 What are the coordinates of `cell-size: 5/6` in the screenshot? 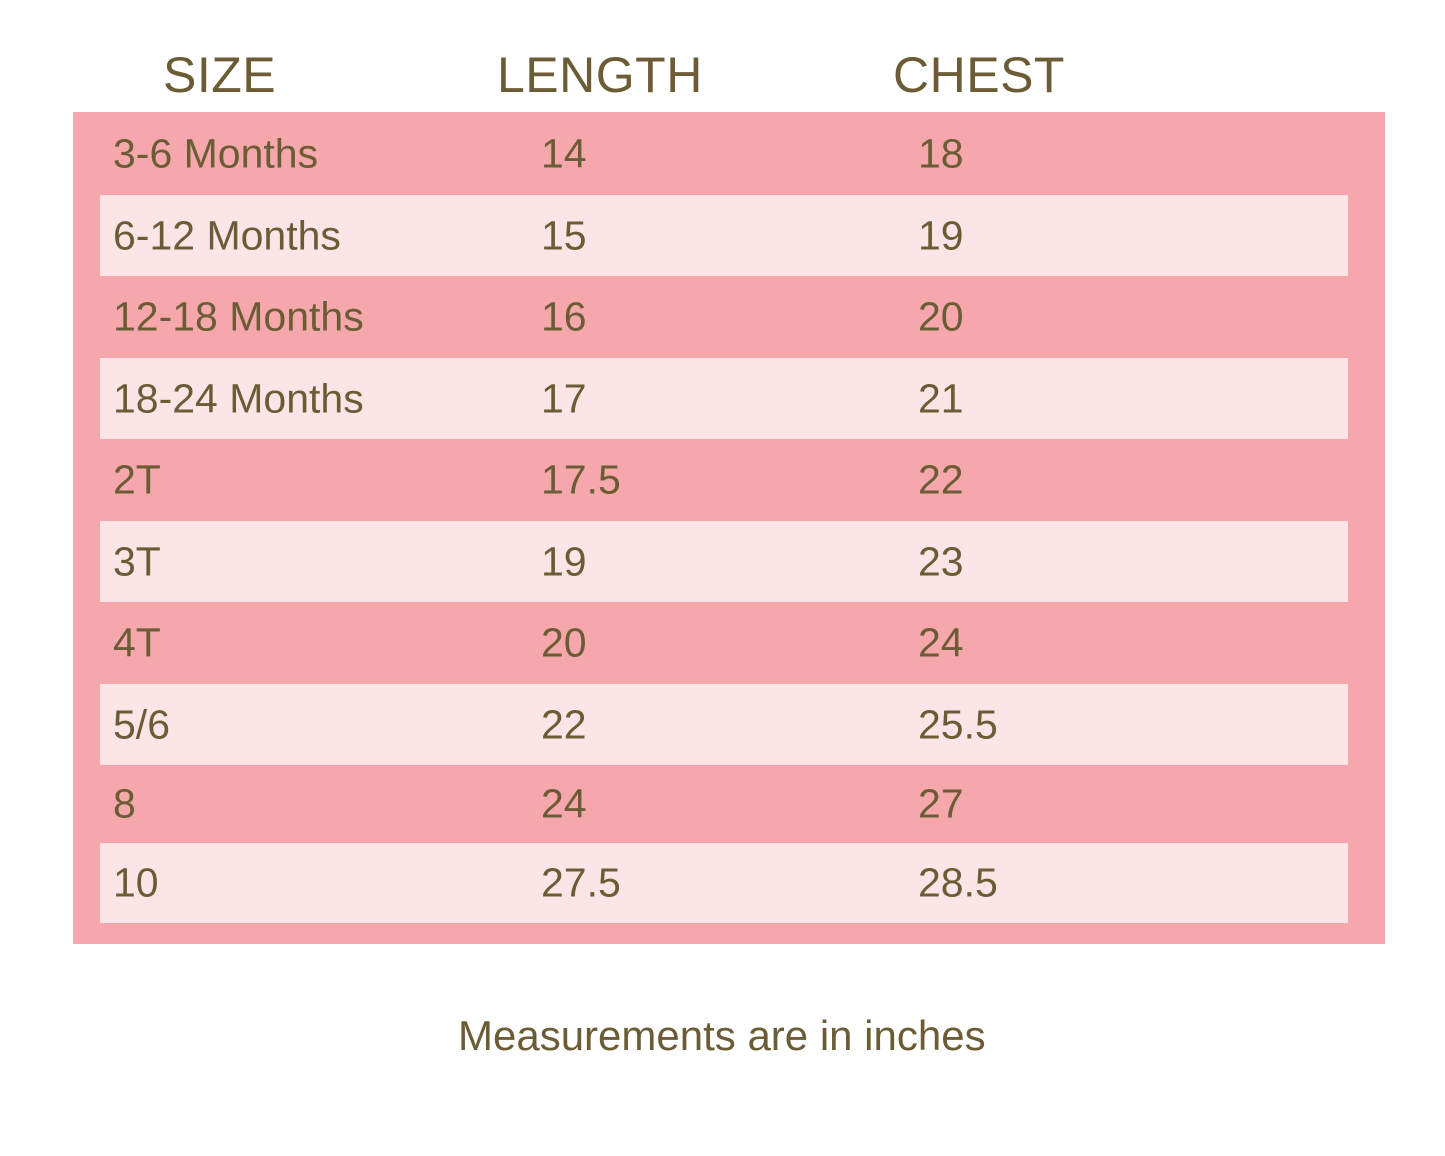 It's located at (141, 724).